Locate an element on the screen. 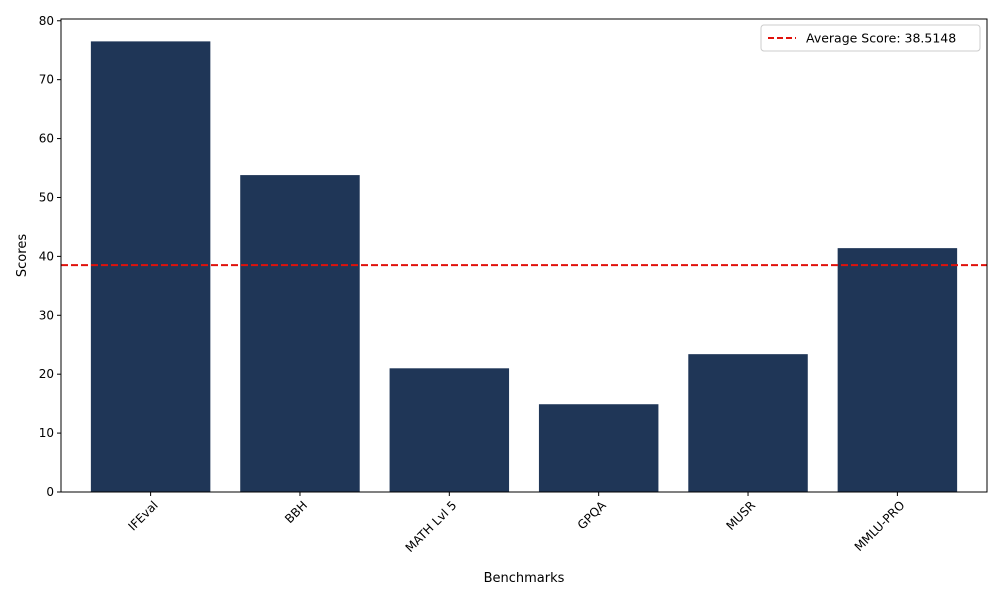 Image resolution: width=1000 pixels, height=600 pixels. x-axis-ticks: IFEval BBH MATH Lvl 5 GPQA MUSR MMLU-PRO is located at coordinates (517, 523).